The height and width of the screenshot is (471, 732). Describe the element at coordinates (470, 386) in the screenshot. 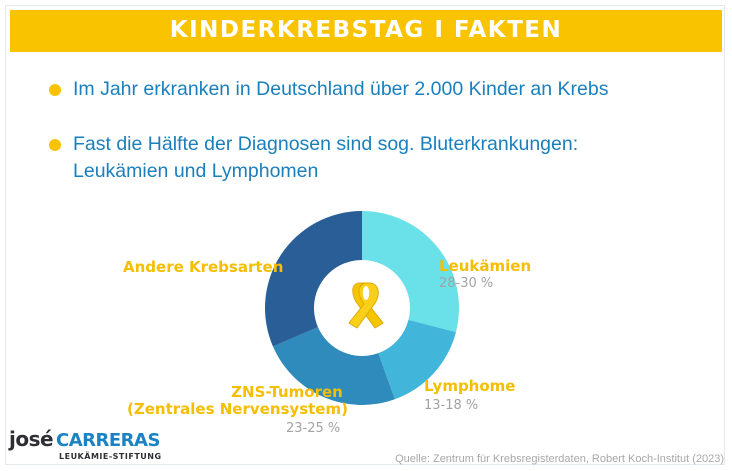

I see `slice-label-lymphome: Lymphome` at that location.